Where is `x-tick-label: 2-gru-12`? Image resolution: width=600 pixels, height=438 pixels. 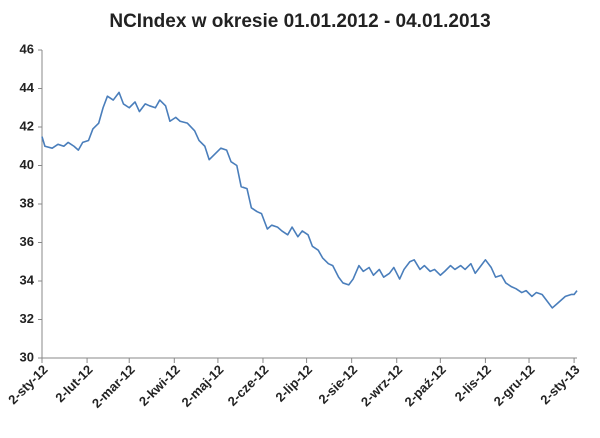
x-tick-label: 2-gru-12 is located at coordinates (514, 385).